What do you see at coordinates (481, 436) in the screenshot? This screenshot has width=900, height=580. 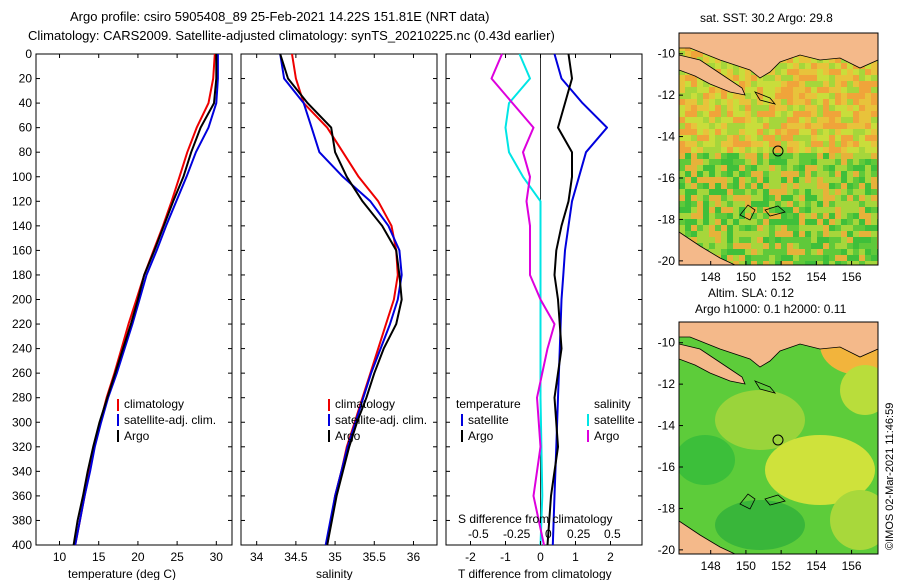 I see `diff-legend-temp-argo: Argo` at bounding box center [481, 436].